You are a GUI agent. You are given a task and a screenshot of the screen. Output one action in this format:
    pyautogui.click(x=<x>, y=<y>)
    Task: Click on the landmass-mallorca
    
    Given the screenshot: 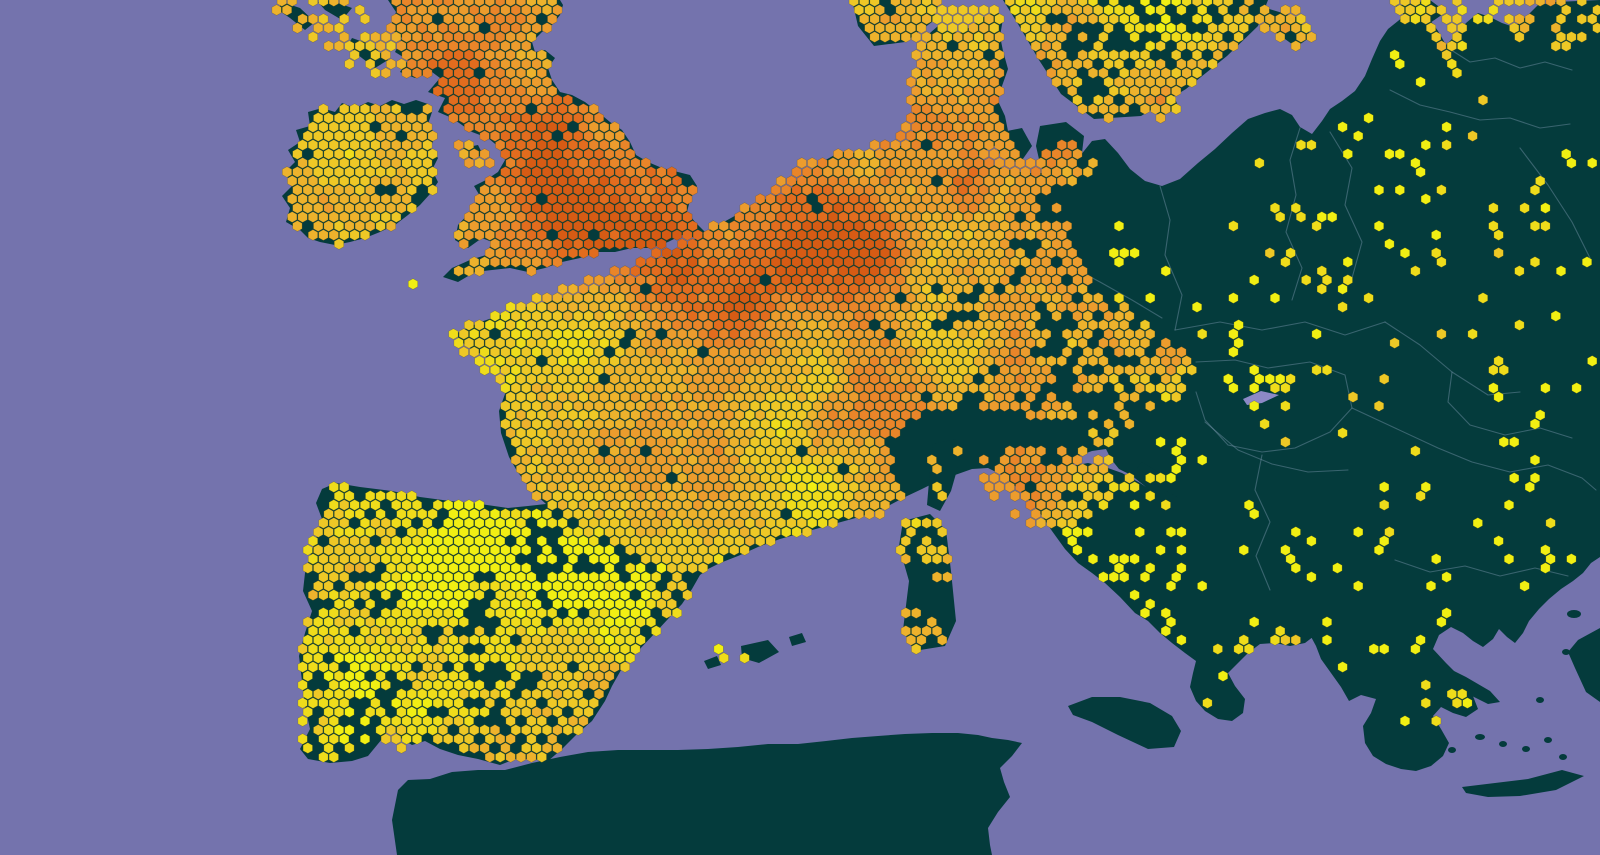 What is the action you would take?
    pyautogui.click(x=760, y=651)
    